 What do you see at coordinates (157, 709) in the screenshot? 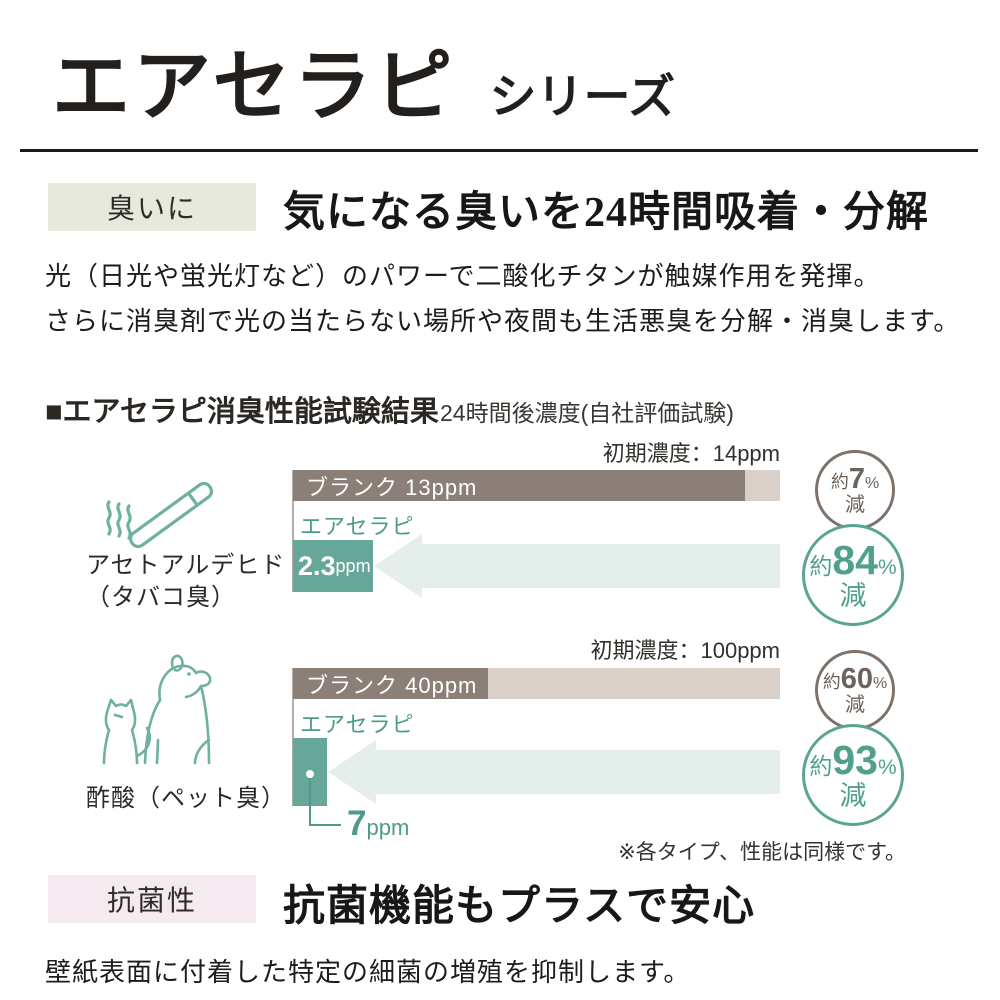
I see `pets-icon` at bounding box center [157, 709].